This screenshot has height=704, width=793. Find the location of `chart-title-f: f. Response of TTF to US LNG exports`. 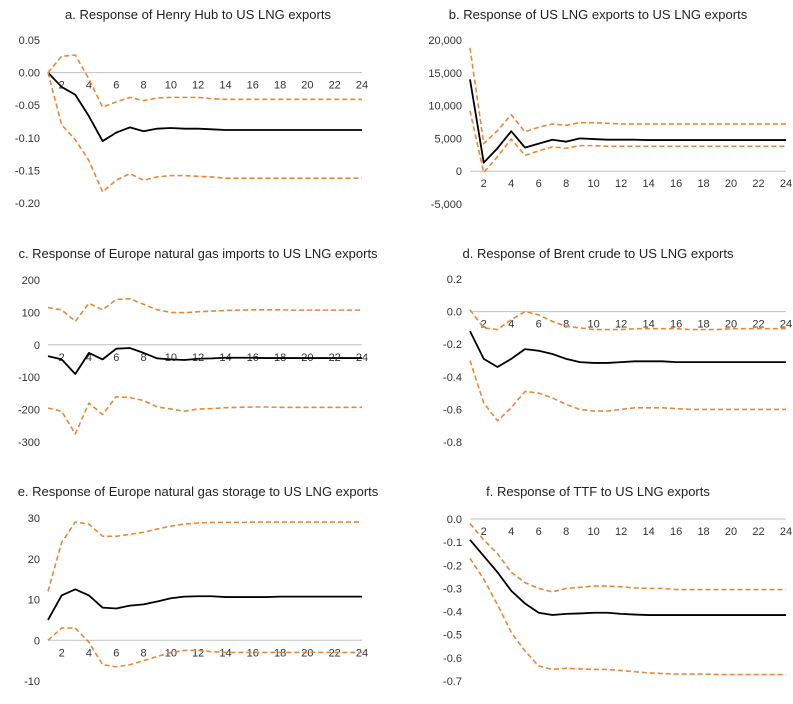

chart-title-f: f. Response of TTF to US LNG exports is located at coordinates (598, 491).